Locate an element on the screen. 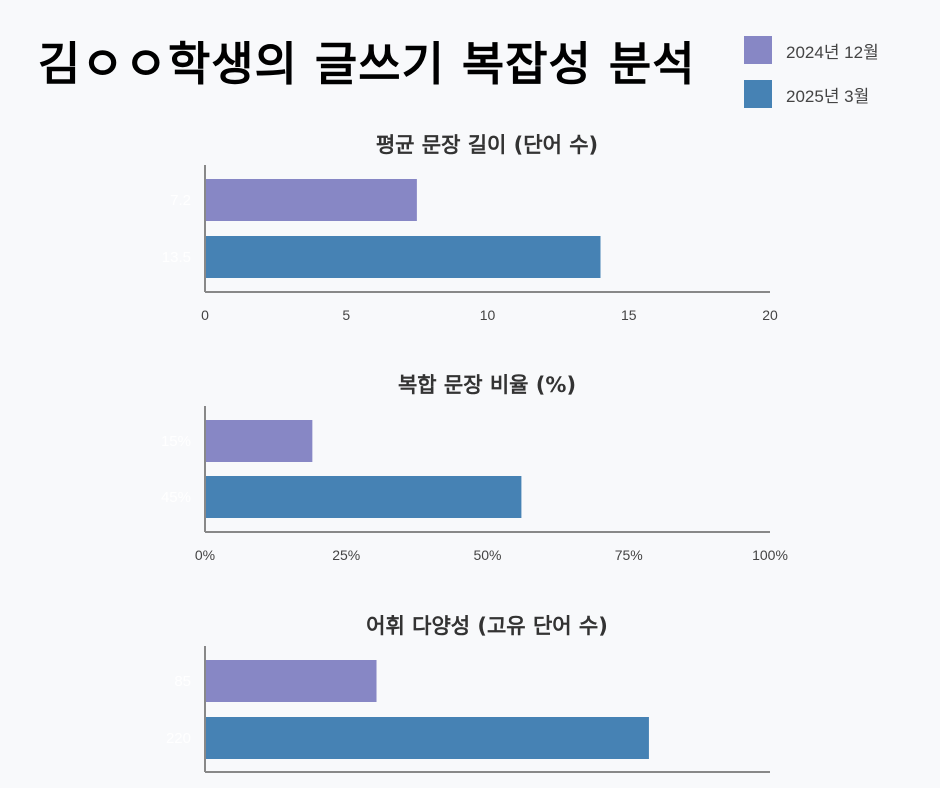 The image size is (940, 788). x-tick-2-4: 100% is located at coordinates (770, 555).